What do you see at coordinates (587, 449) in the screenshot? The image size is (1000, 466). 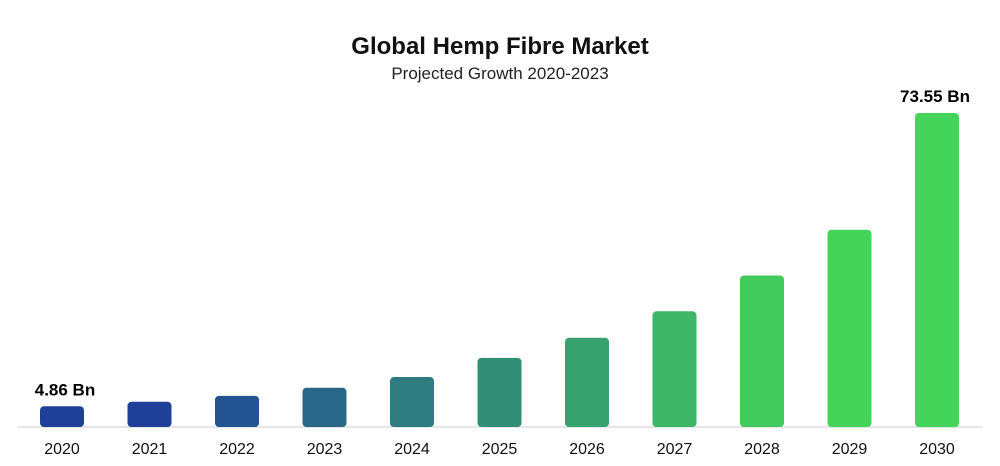 I see `x-tick-label: 2026` at bounding box center [587, 449].